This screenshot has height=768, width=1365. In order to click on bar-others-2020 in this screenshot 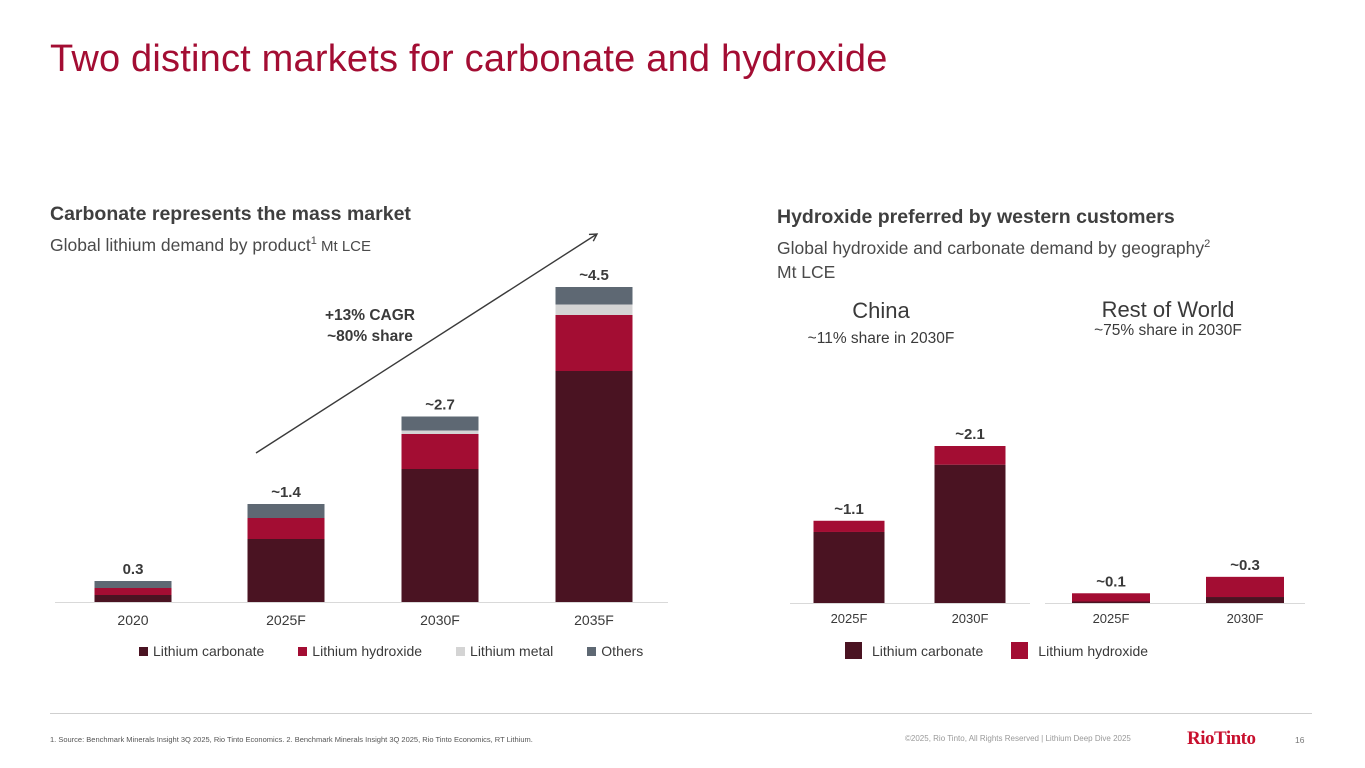, I will do `click(133, 584)`.